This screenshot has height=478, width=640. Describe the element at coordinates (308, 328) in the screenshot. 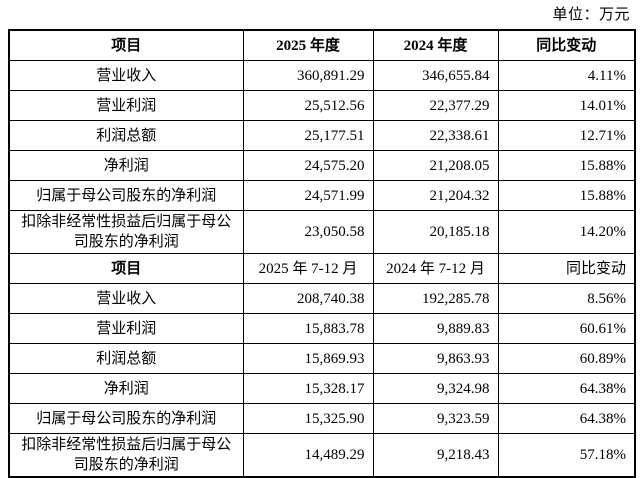

I see `current-value-cell: 15,883.78` at that location.